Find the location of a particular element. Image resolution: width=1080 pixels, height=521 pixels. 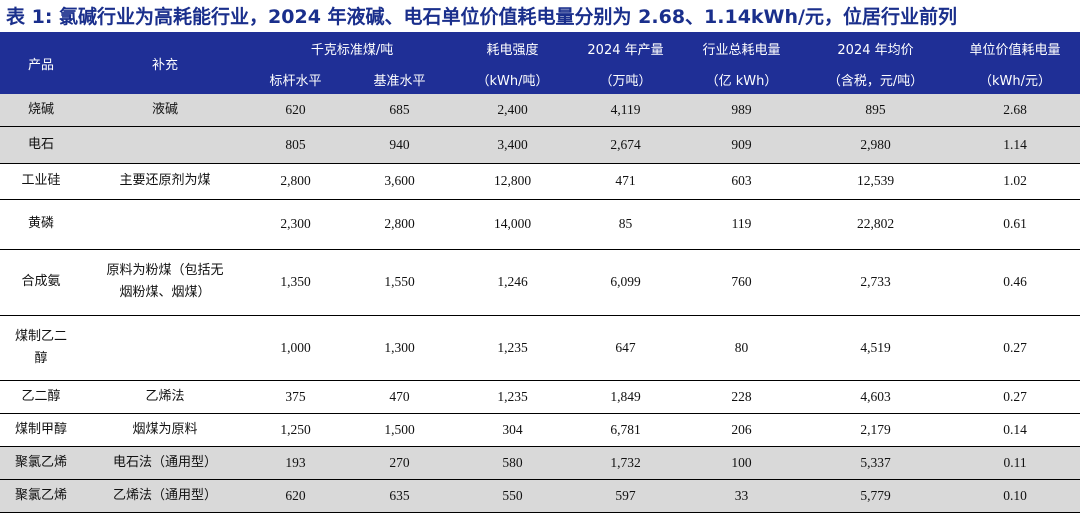

cell-price: 4,603 is located at coordinates (876, 397).